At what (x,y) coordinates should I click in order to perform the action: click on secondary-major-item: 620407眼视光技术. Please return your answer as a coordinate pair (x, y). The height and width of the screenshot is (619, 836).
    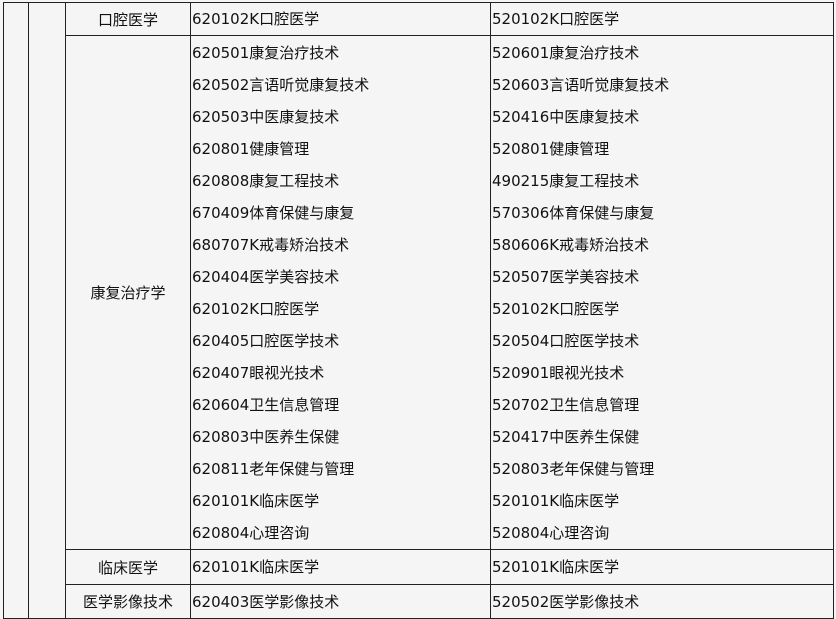
    Looking at the image, I should click on (258, 373).